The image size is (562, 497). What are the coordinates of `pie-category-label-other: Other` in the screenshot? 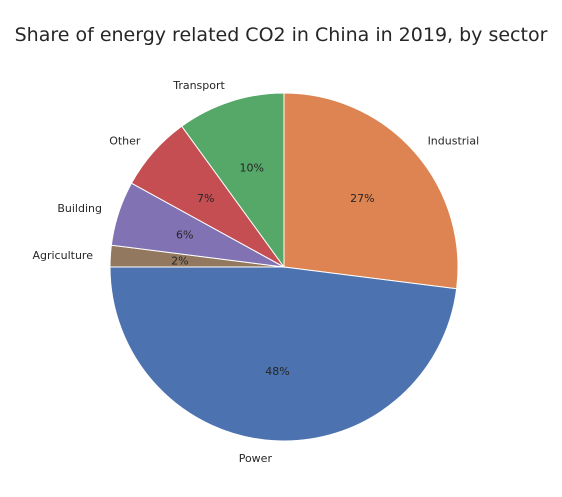 It's located at (125, 140).